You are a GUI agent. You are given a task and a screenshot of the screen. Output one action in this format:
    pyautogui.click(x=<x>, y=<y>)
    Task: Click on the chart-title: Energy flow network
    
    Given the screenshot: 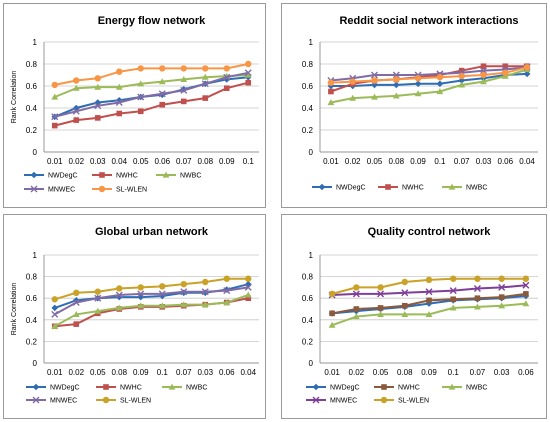 What is the action you would take?
    pyautogui.click(x=152, y=21)
    